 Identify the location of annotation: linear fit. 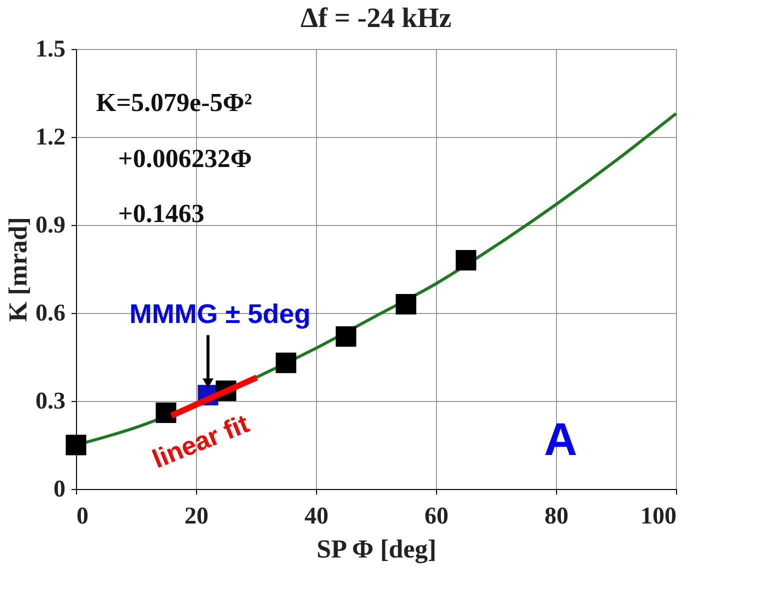
(201, 441).